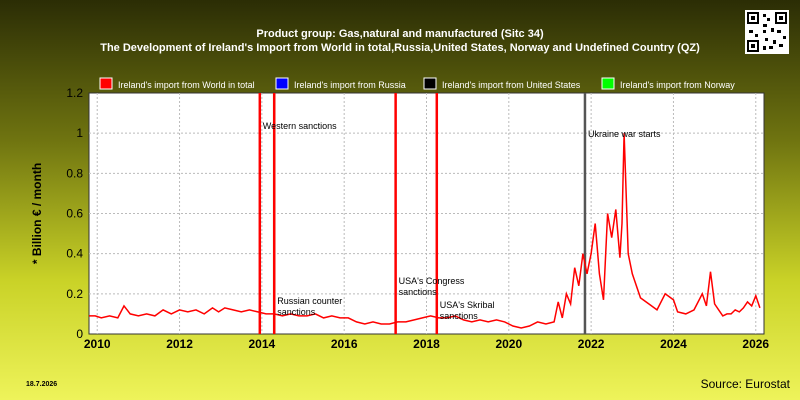 The height and width of the screenshot is (400, 800). What do you see at coordinates (755, 344) in the screenshot?
I see `x-tick-label: 2026` at bounding box center [755, 344].